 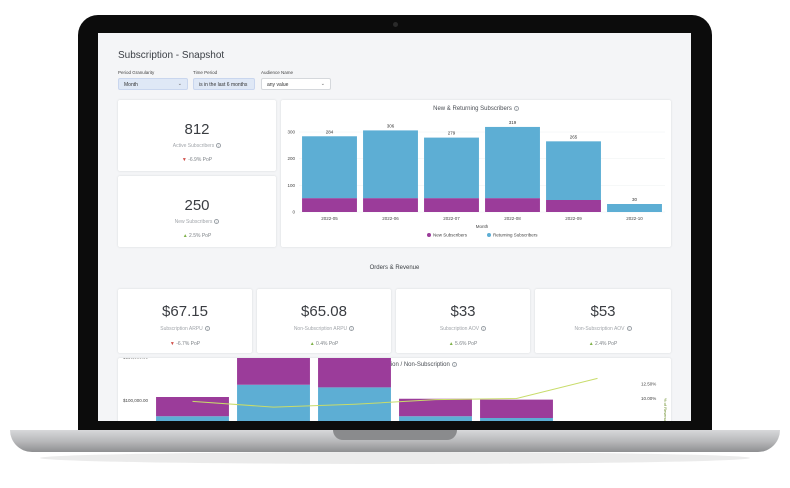 I want to click on granularity-select: Month ⌄, so click(x=153, y=84).